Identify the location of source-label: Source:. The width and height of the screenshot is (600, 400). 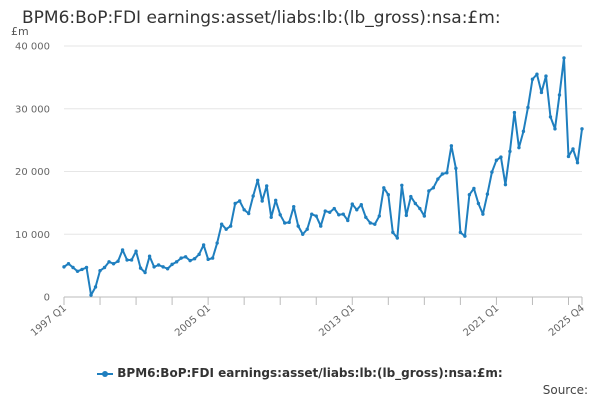
(565, 390).